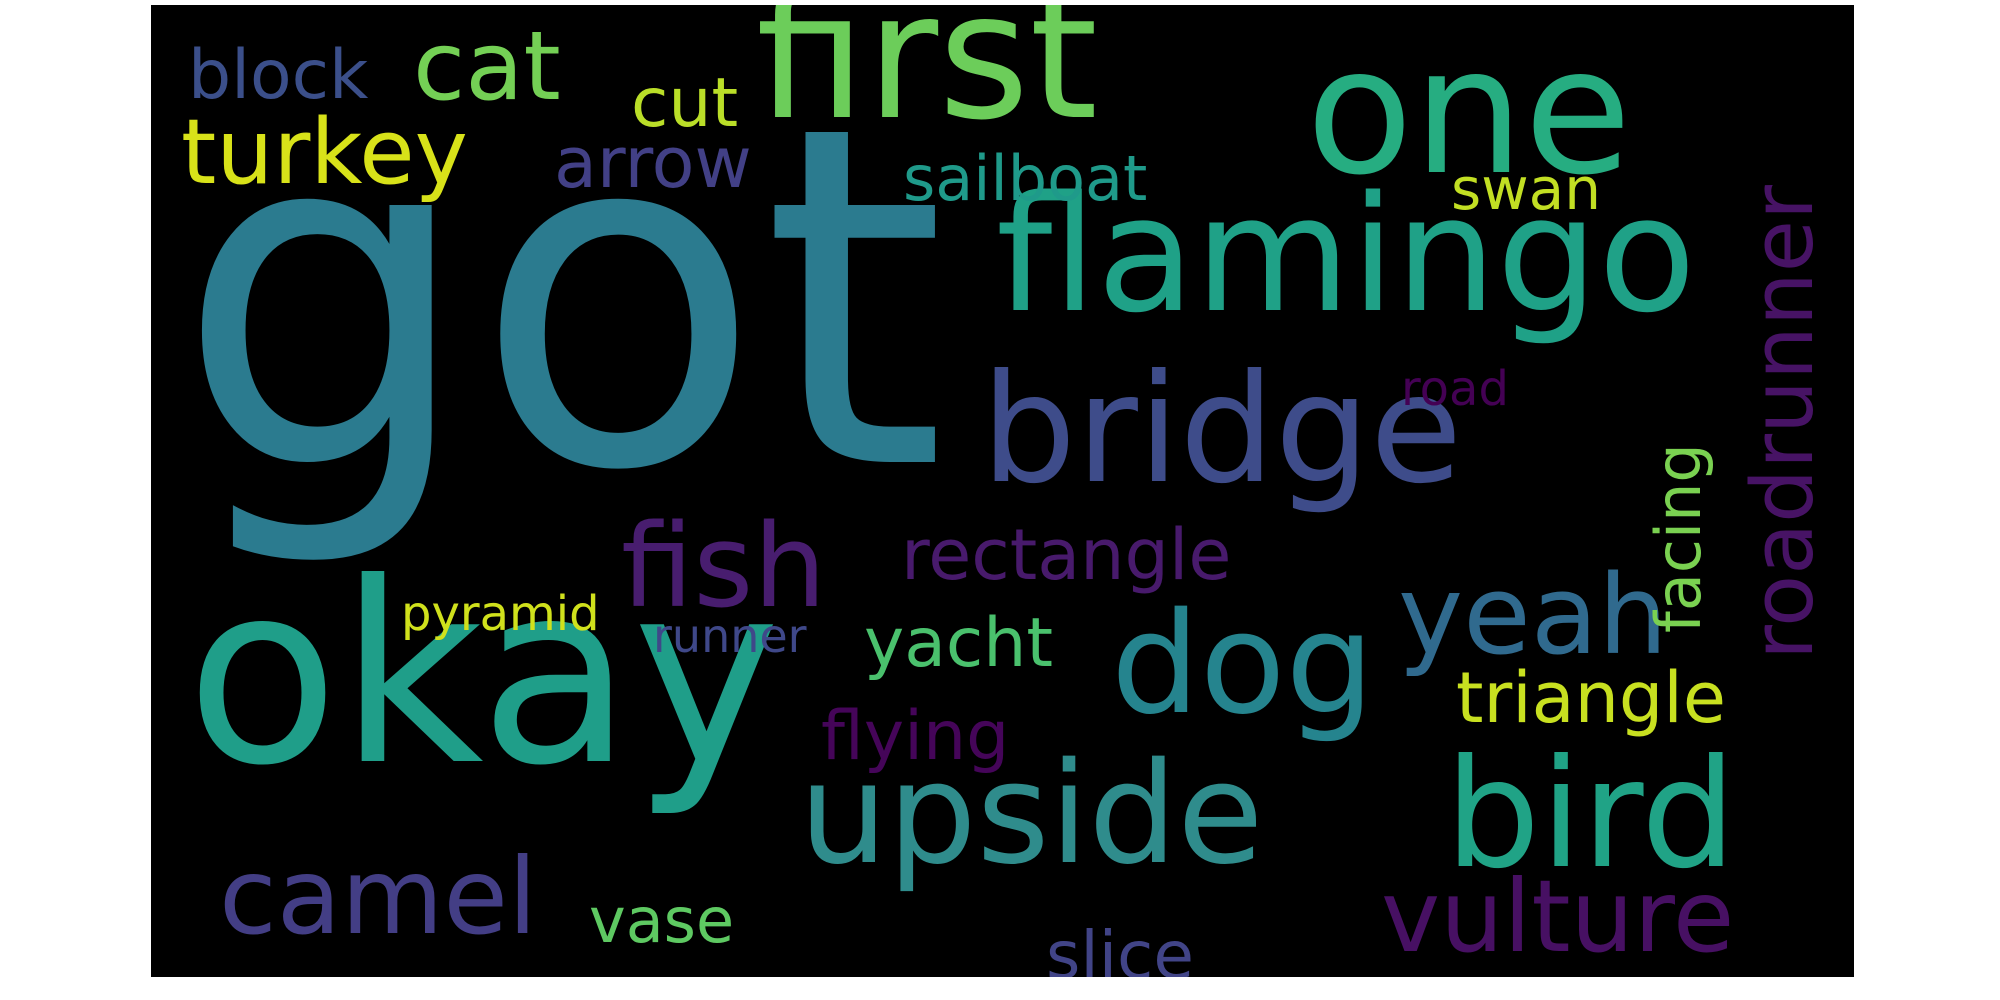 This screenshot has width=2000, height=1000. What do you see at coordinates (1783, 422) in the screenshot?
I see `word-roadrunner: roadrunner` at bounding box center [1783, 422].